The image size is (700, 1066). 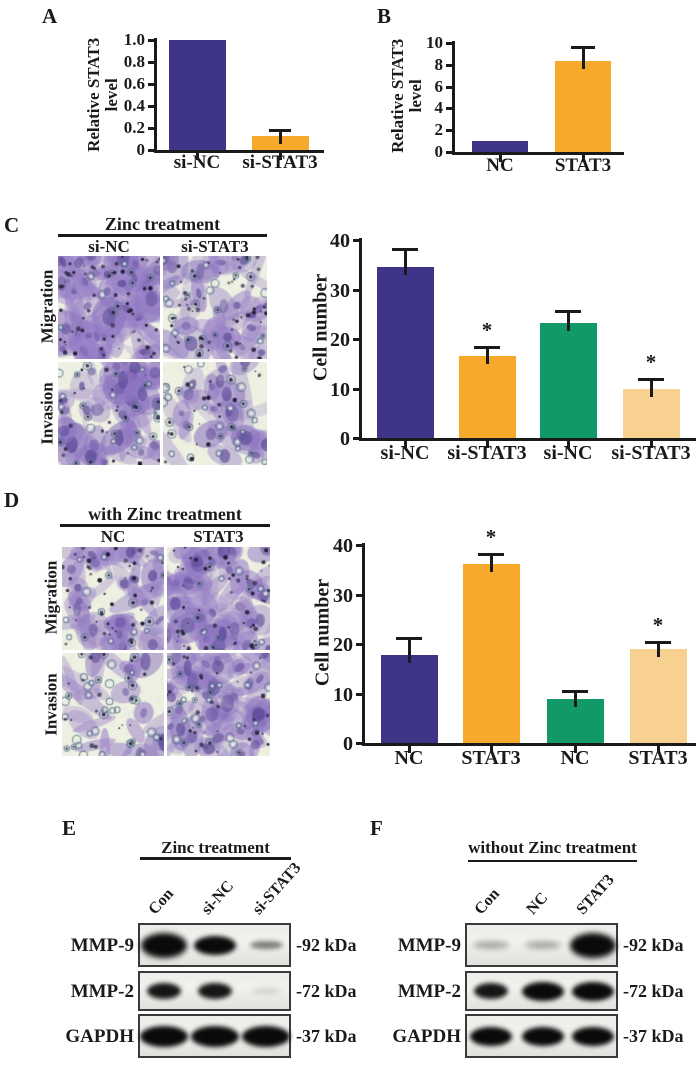 What do you see at coordinates (113, 704) in the screenshot?
I see `micrograph-d-invasion-nc` at bounding box center [113, 704].